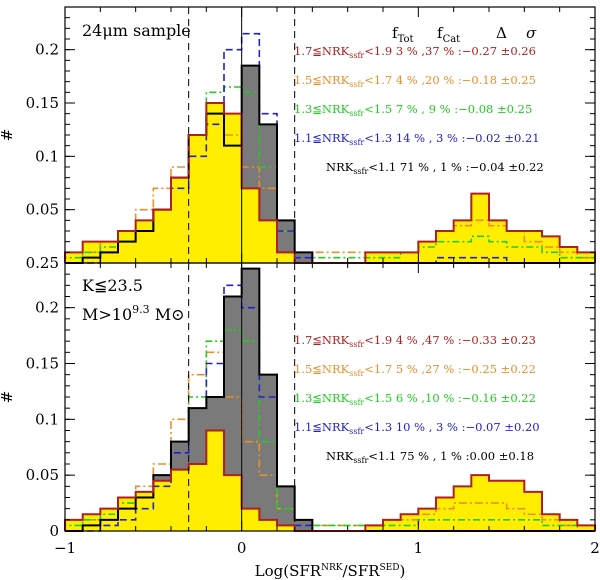  Describe the element at coordinates (415, 52) in the screenshot. I see `legend-entry-0: 1.7≦NRKssfr<1.9 3 % ,37 % :−0.27 ±0.26` at that location.